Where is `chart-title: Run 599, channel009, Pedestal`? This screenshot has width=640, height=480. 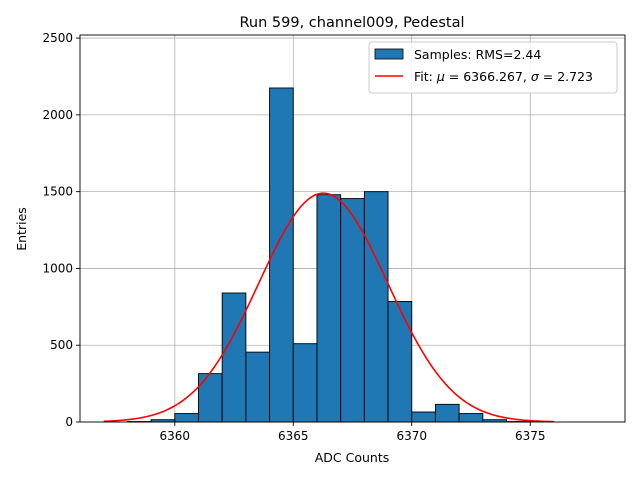
chart-title: Run 599, channel009, Pedestal is located at coordinates (351, 23).